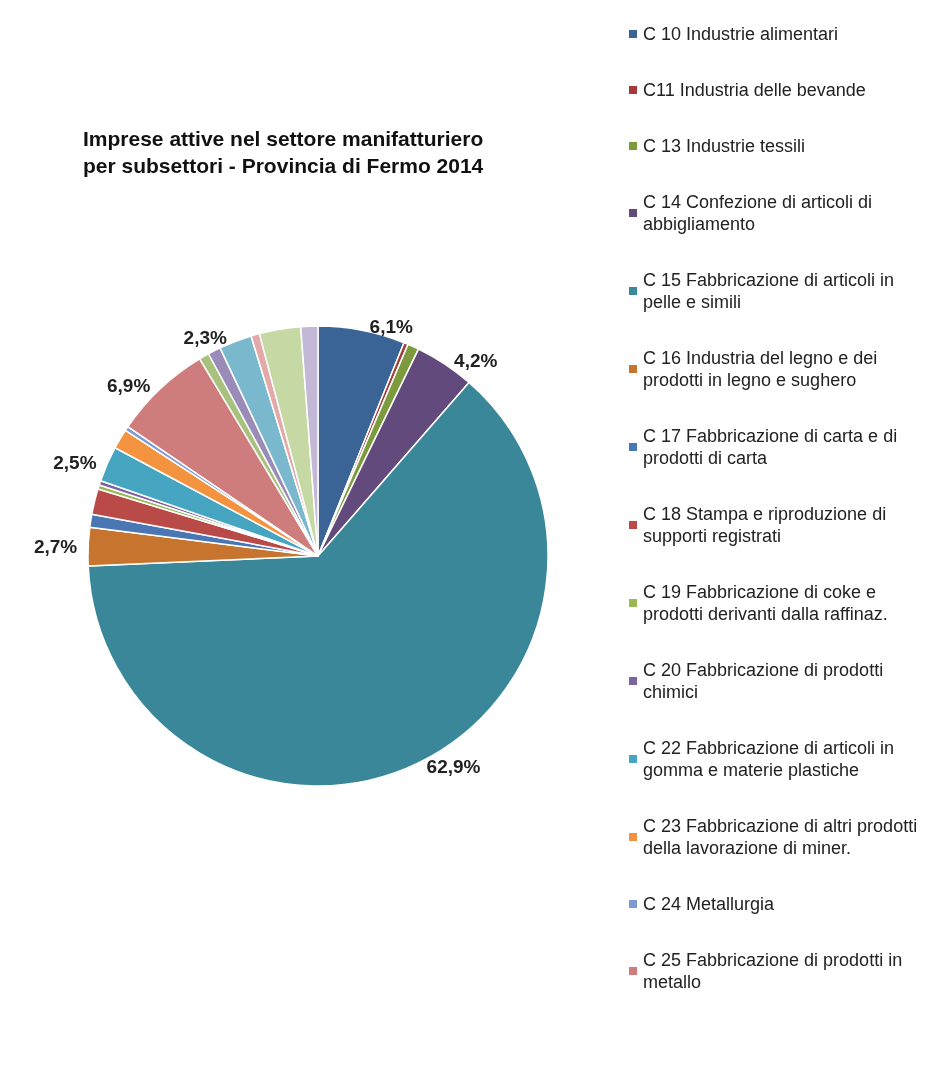 This screenshot has height=1075, width=946. Describe the element at coordinates (724, 146) in the screenshot. I see `legend-label: C 13 Industrie tessili` at that location.